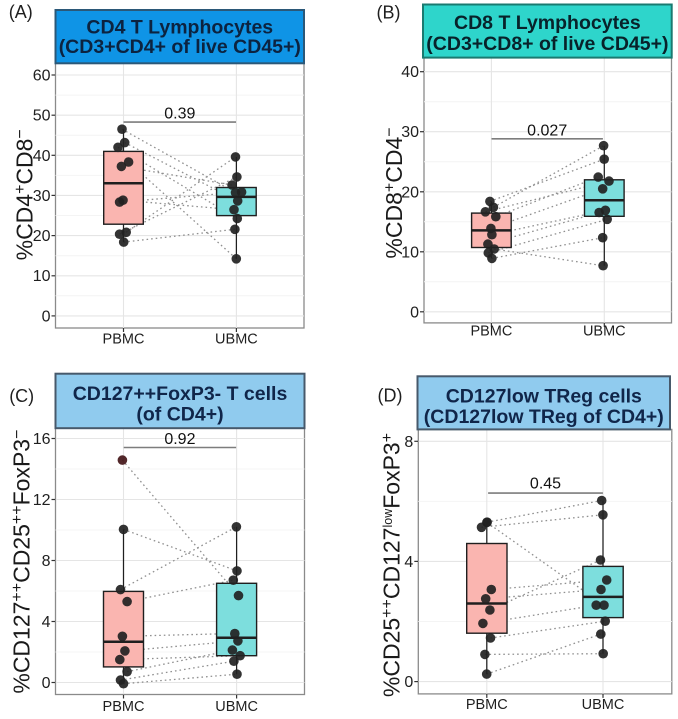 This screenshot has width=678, height=719. What do you see at coordinates (547, 131) in the screenshot?
I see `svg-text: 0.027` at bounding box center [547, 131].